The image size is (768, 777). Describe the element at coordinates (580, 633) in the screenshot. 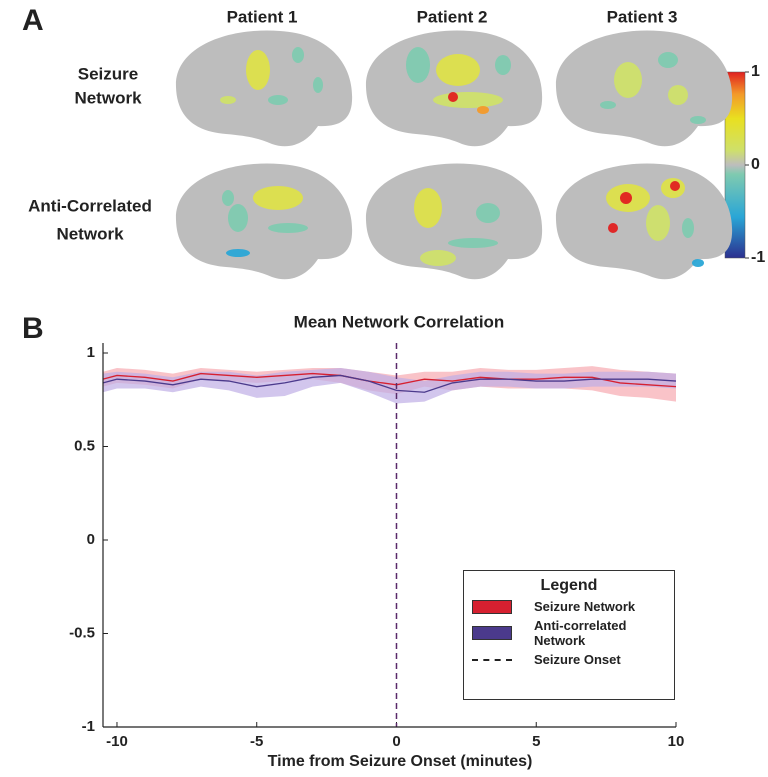

I see `legend-label: Anti-correlated Network` at that location.